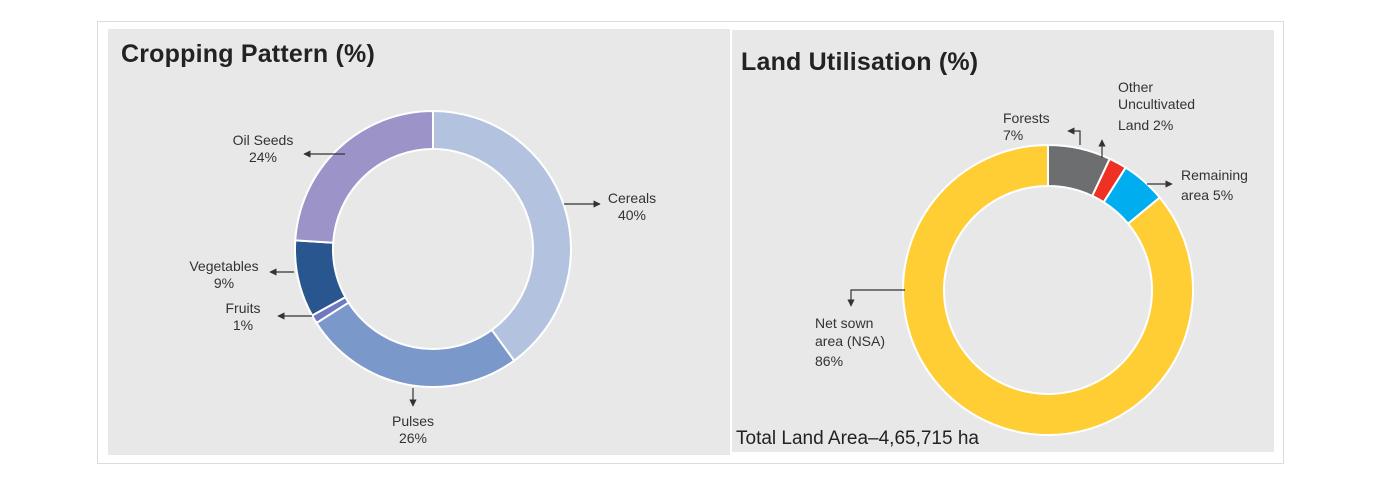 The height and width of the screenshot is (490, 1375). Describe the element at coordinates (1145, 125) in the screenshot. I see `other-uncultivated-line-3: Land 2%` at that location.